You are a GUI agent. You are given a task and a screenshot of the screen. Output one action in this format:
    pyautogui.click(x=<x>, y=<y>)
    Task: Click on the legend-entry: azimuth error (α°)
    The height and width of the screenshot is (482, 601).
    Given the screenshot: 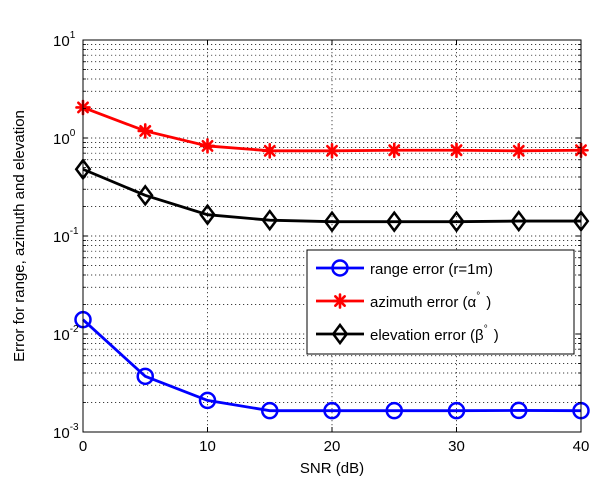 What is the action you would take?
    pyautogui.click(x=403, y=301)
    